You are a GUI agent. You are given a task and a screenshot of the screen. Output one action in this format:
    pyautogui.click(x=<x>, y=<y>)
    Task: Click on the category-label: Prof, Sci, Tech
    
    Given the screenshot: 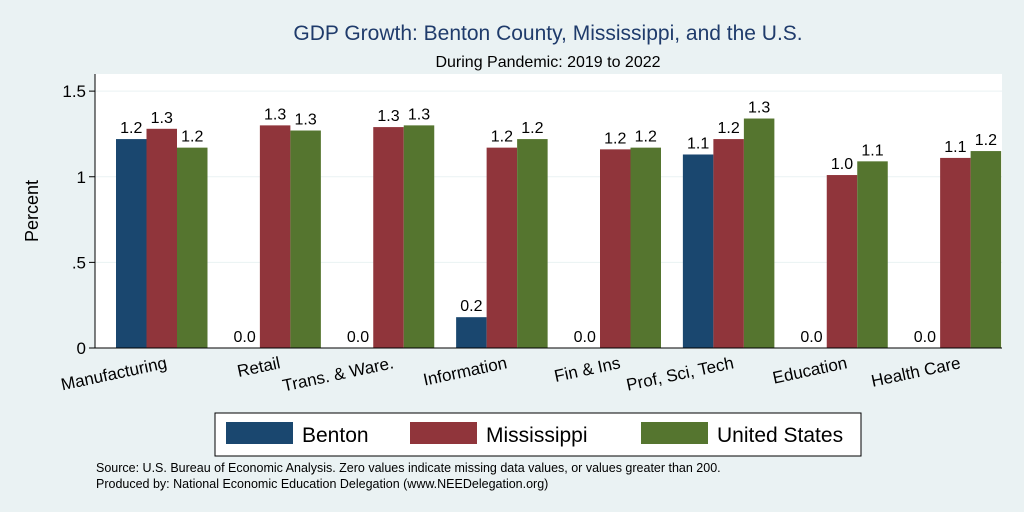 What is the action you would take?
    pyautogui.click(x=680, y=373)
    